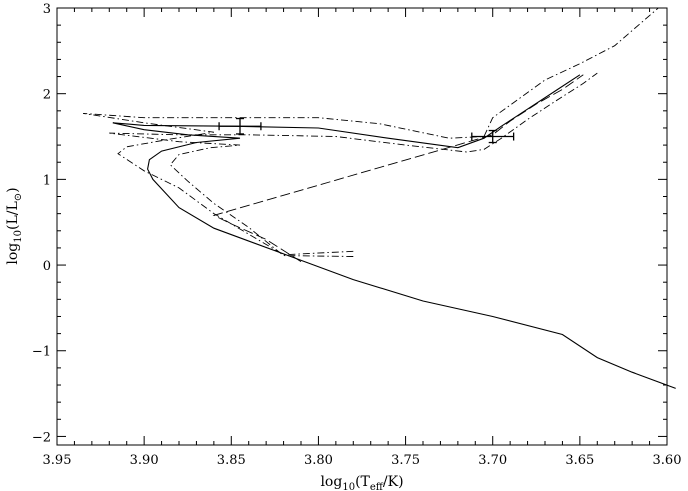 Image resolution: width=688 pixels, height=491 pixels. What do you see at coordinates (318, 460) in the screenshot?
I see `x-tick-label: 3.80` at bounding box center [318, 460].